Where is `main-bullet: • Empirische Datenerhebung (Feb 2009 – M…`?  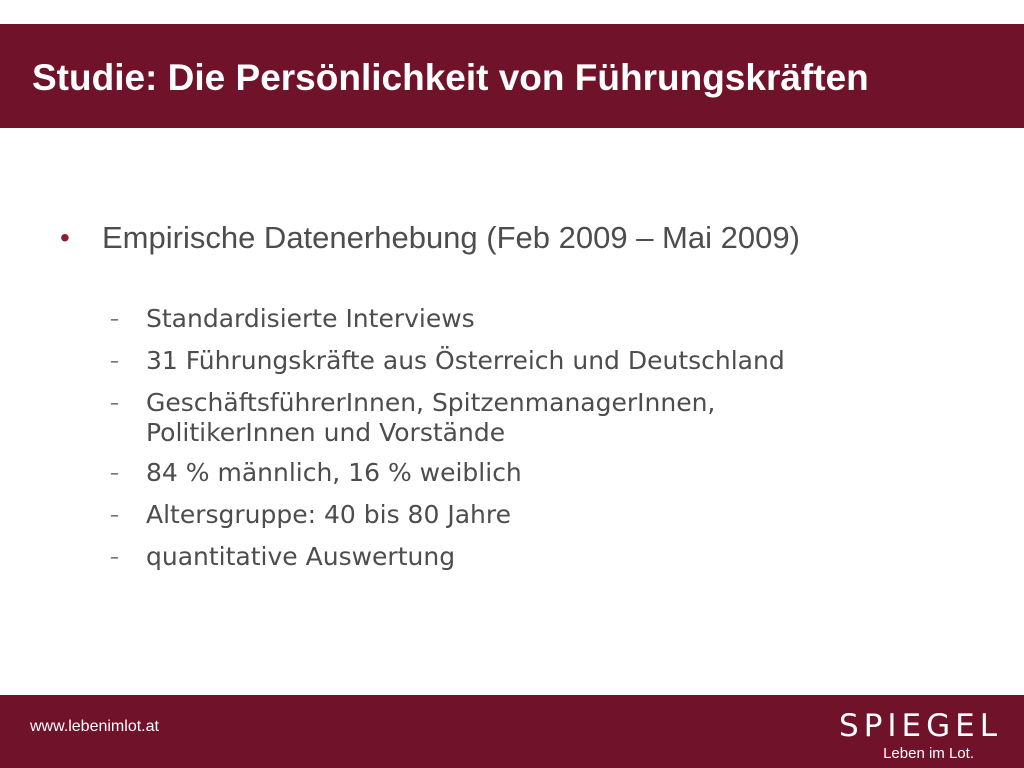
main-bullet: • Empirische Datenerhebung (Feb 2009 – M… is located at coordinates (530, 238).